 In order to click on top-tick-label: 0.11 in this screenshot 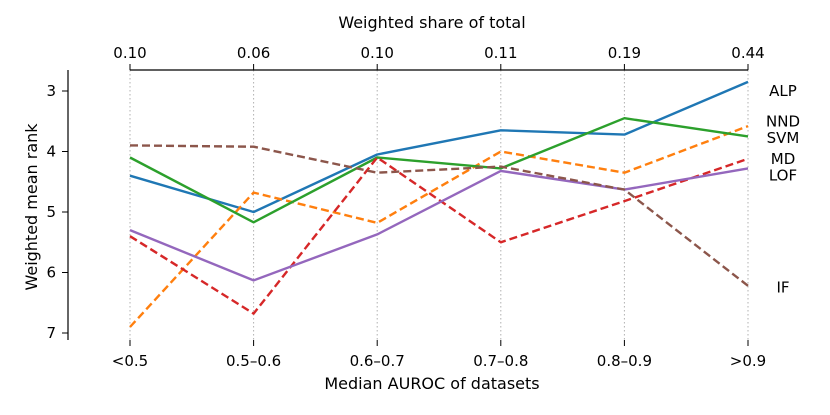, I will do `click(500, 53)`.